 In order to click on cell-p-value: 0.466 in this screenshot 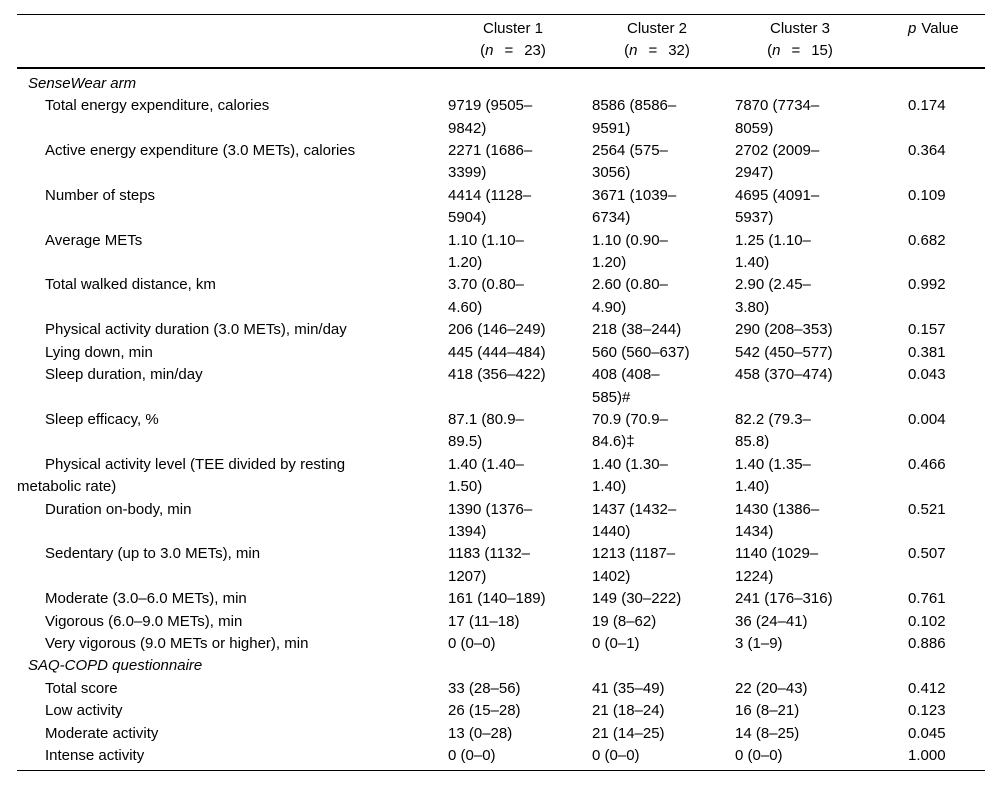, I will do `click(927, 464)`.